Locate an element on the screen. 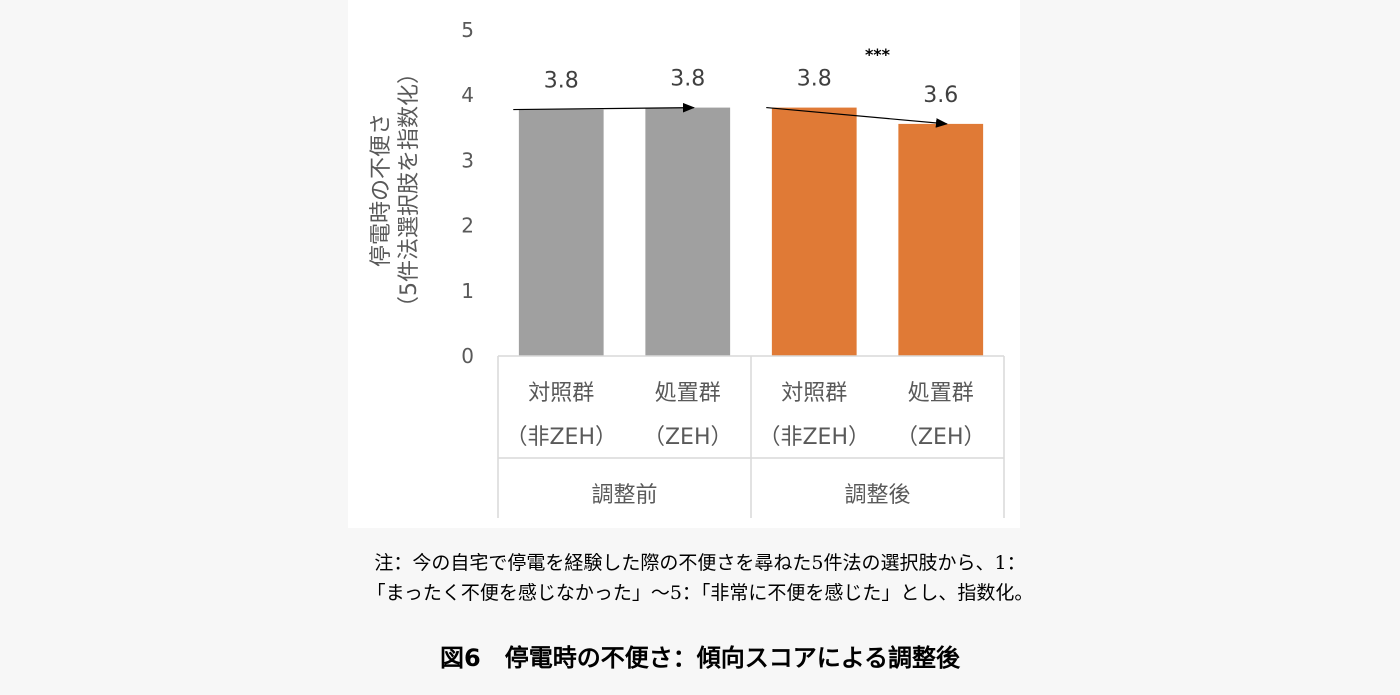  y-tick-label: 2 is located at coordinates (467, 226).